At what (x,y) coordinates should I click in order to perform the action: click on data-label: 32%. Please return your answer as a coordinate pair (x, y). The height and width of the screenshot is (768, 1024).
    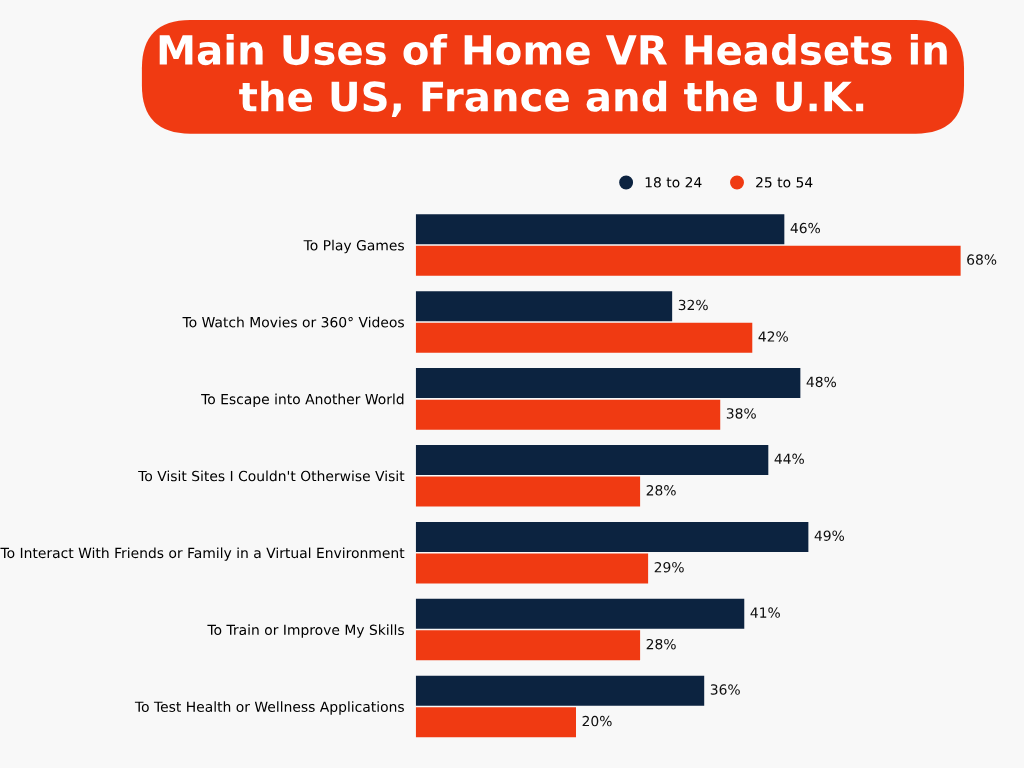
    Looking at the image, I should click on (693, 305).